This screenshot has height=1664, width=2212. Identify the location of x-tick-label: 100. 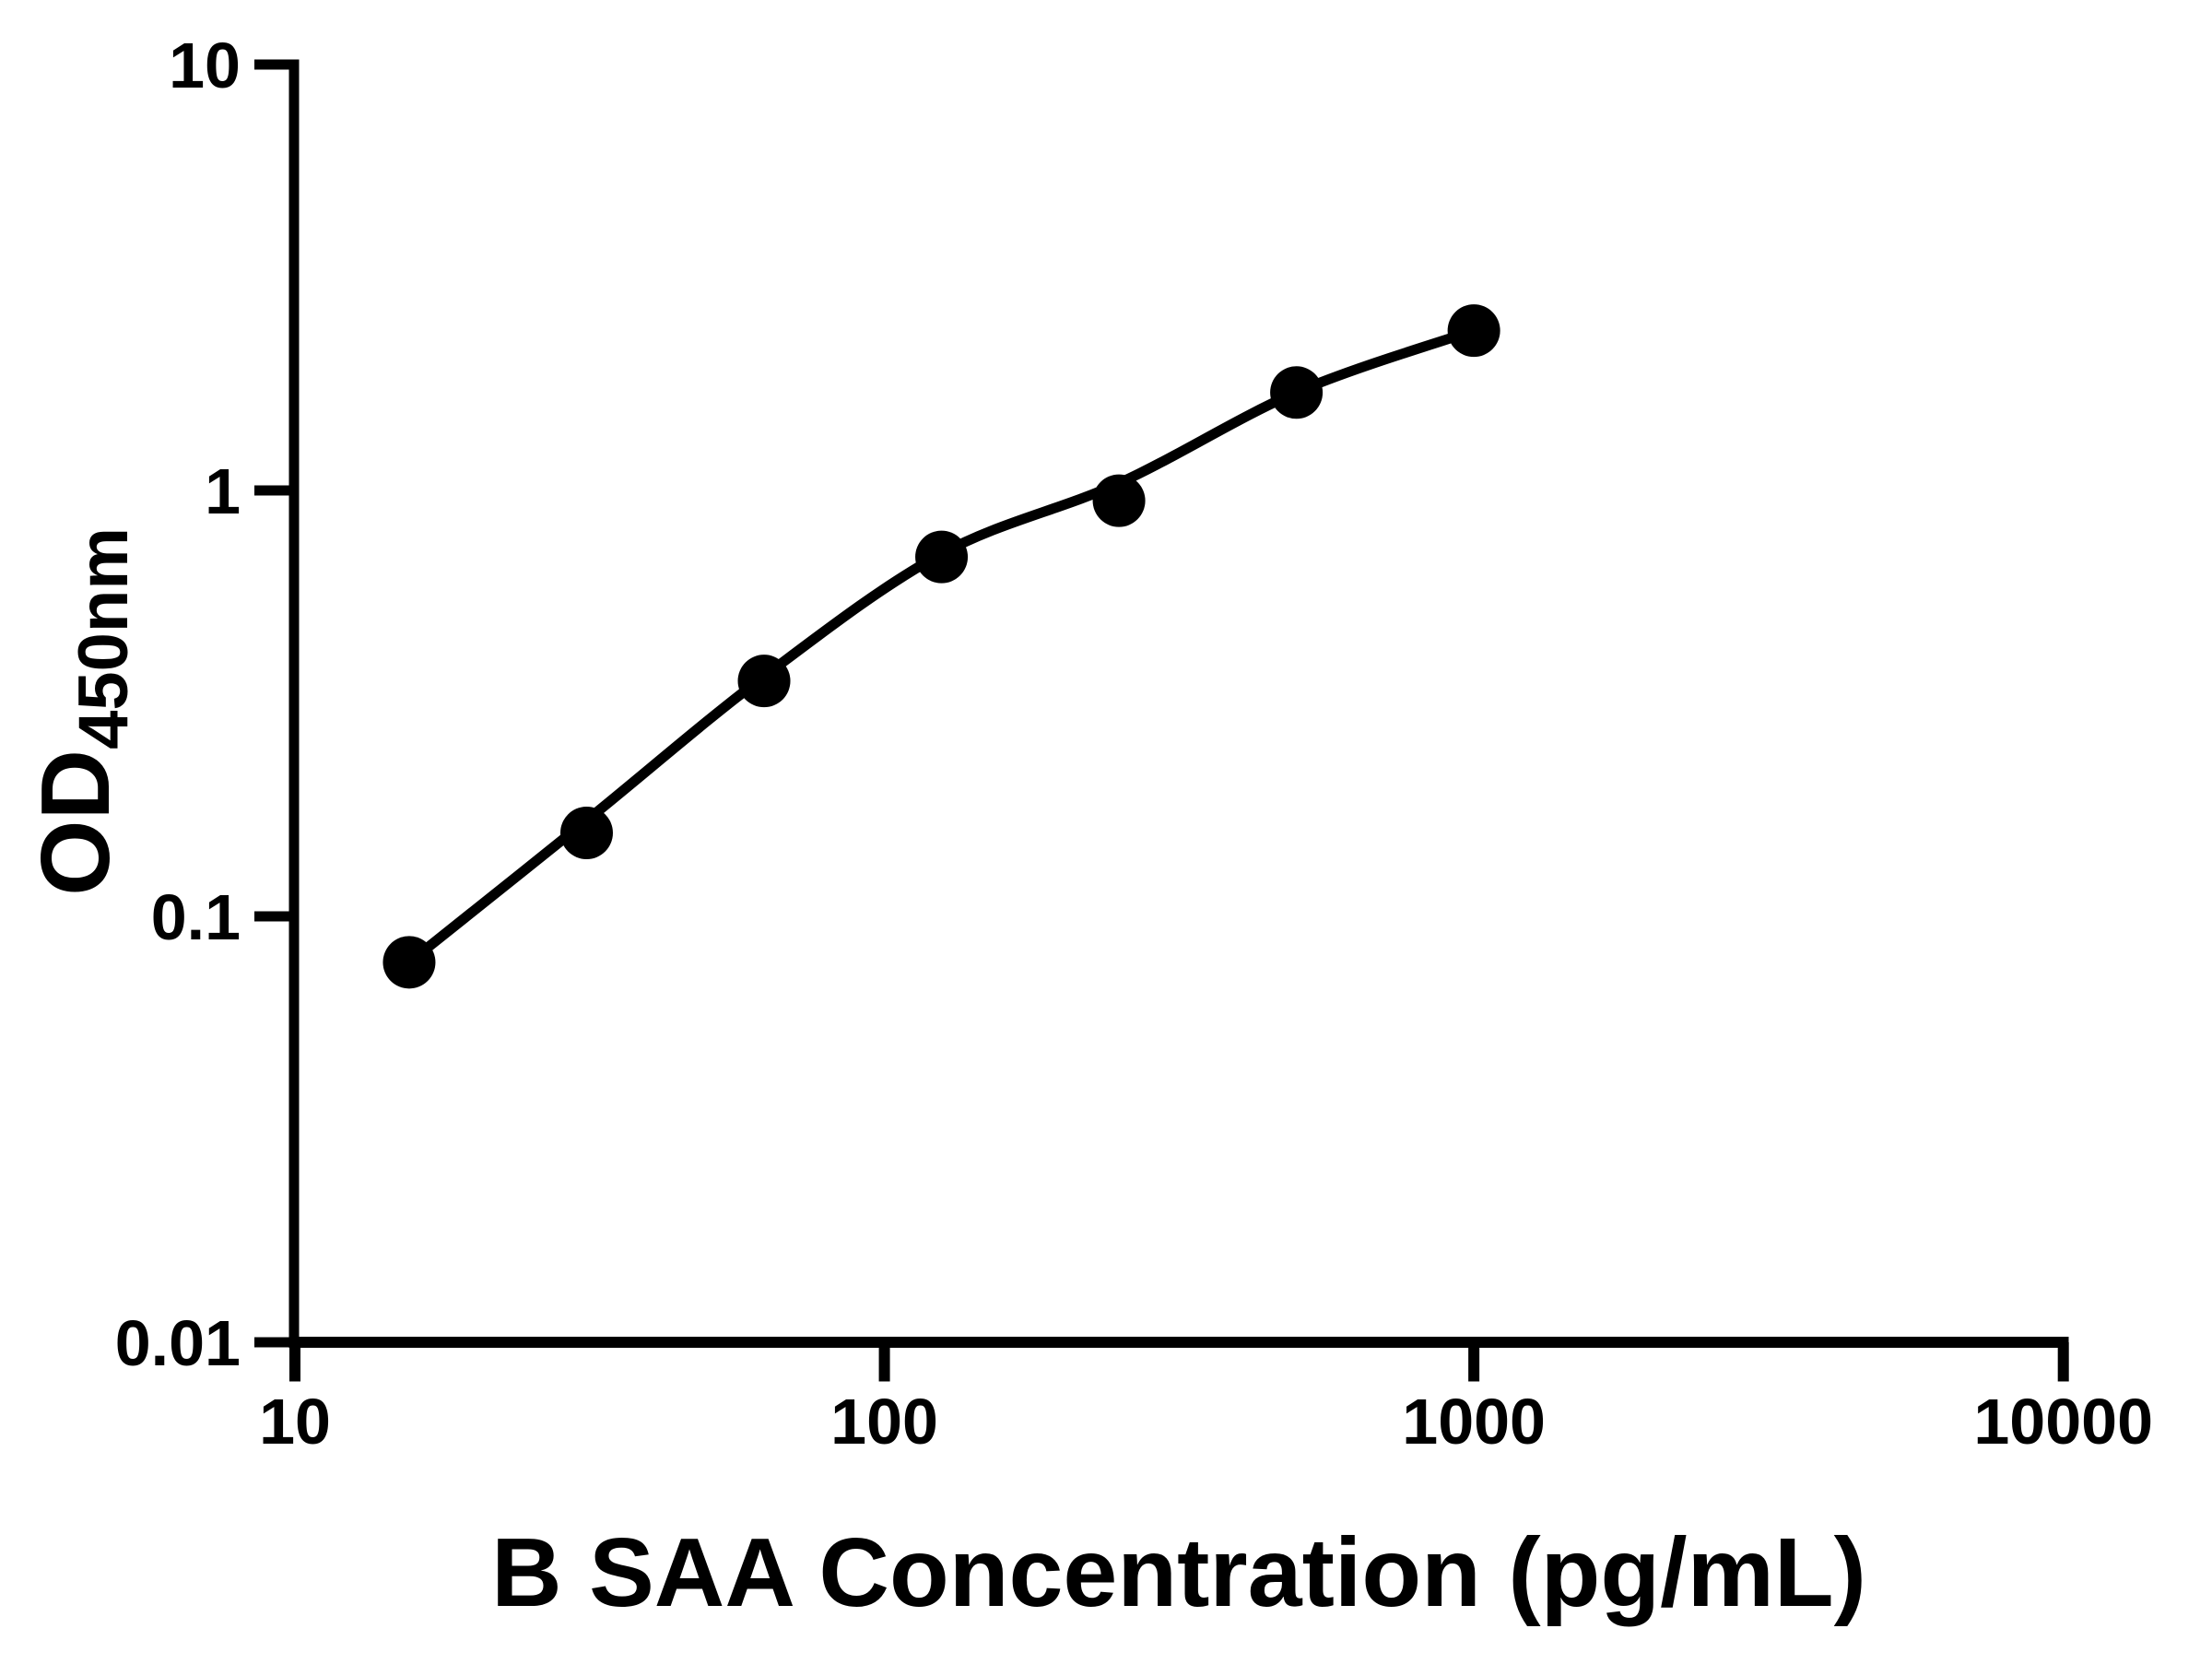
(884, 1421).